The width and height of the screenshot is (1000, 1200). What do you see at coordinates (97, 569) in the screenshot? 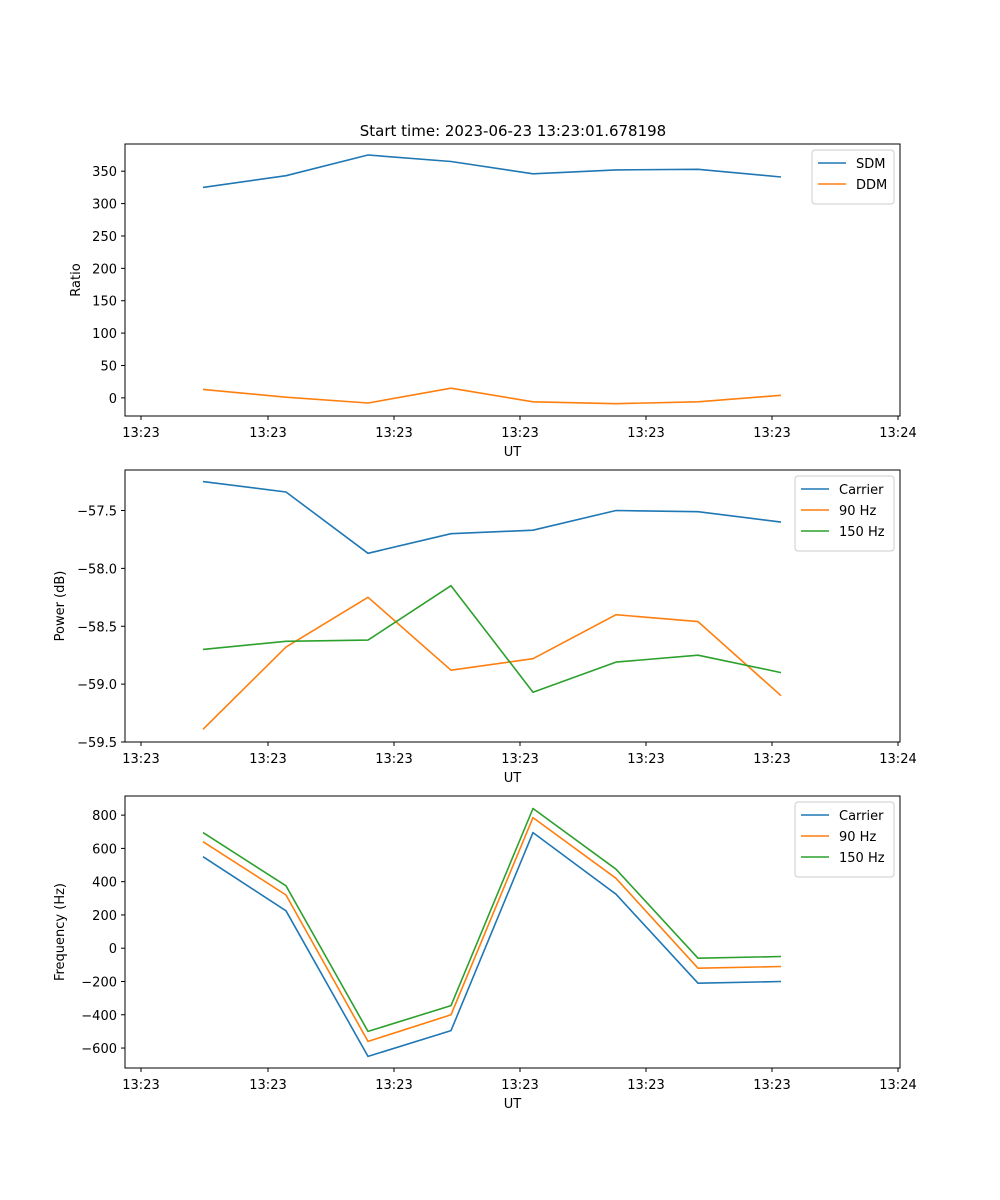
I see `y-tick-label: −58.0` at bounding box center [97, 569].